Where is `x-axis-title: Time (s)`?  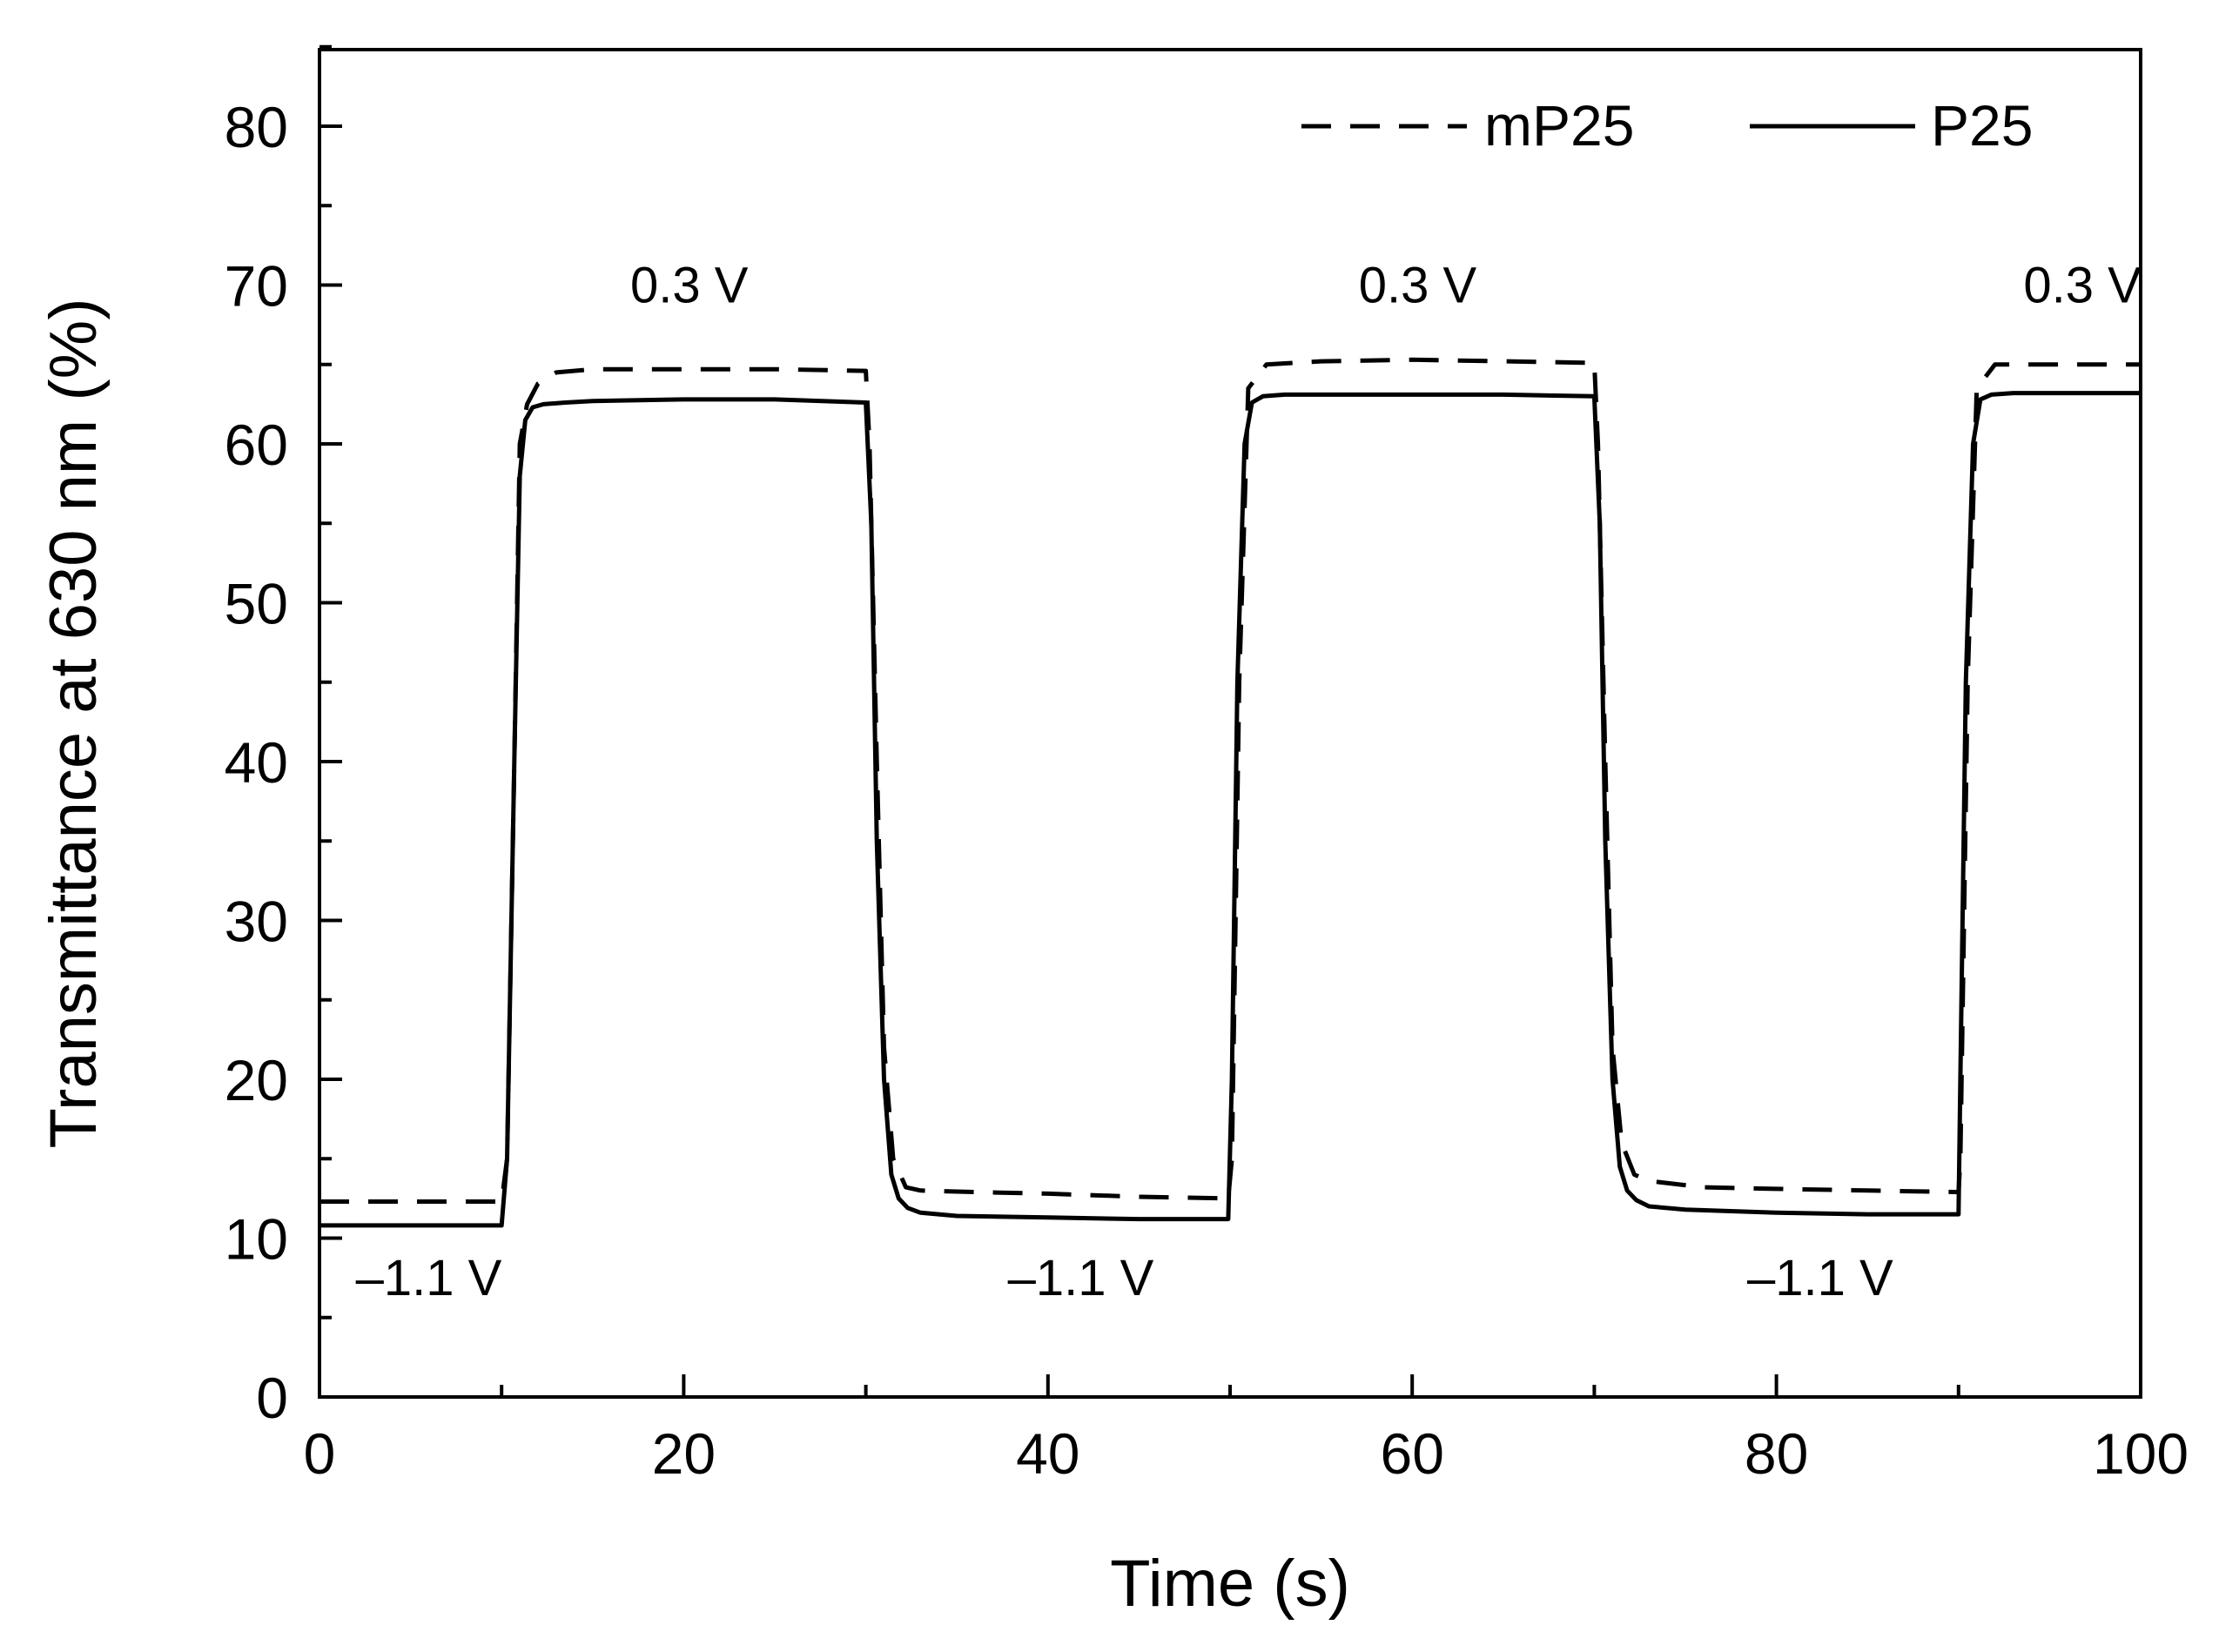
x-axis-title: Time (s) is located at coordinates (1230, 1584).